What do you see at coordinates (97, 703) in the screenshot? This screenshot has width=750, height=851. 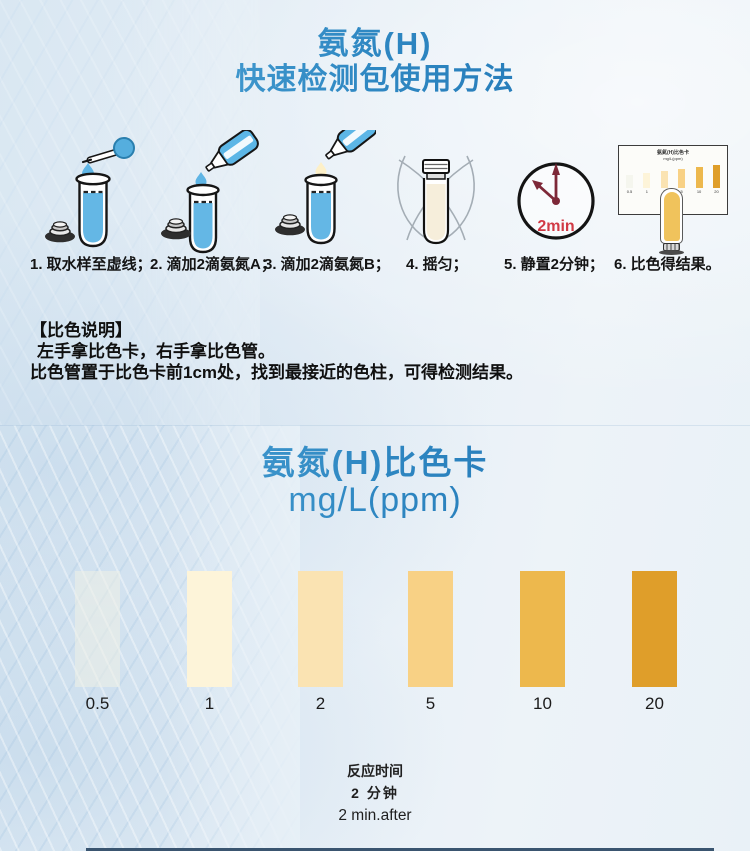 I see `swatch-label: 0.5` at bounding box center [97, 703].